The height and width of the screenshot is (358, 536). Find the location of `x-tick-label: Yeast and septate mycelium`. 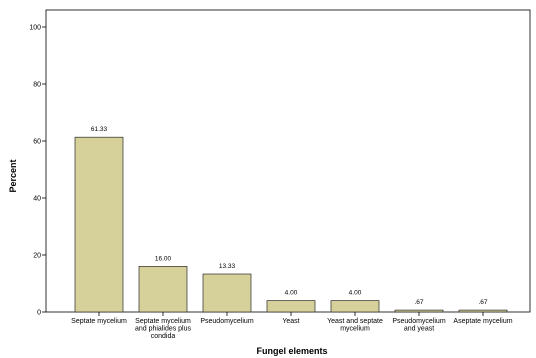

x-tick-label: Yeast and septate mycelium is located at coordinates (355, 325).